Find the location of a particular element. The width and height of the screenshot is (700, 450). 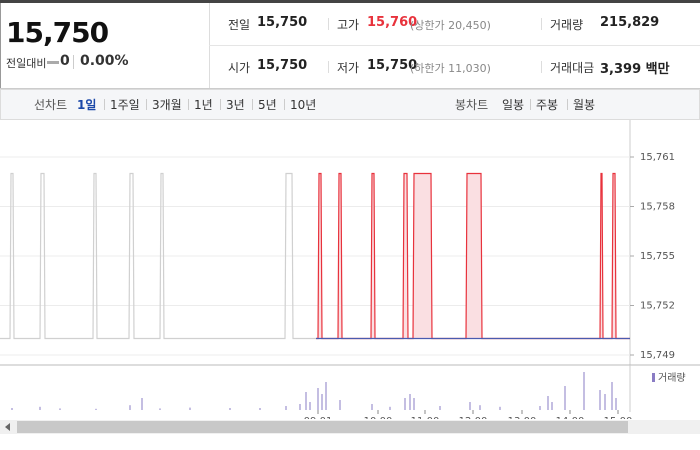

tab: 1주일 is located at coordinates (125, 105).